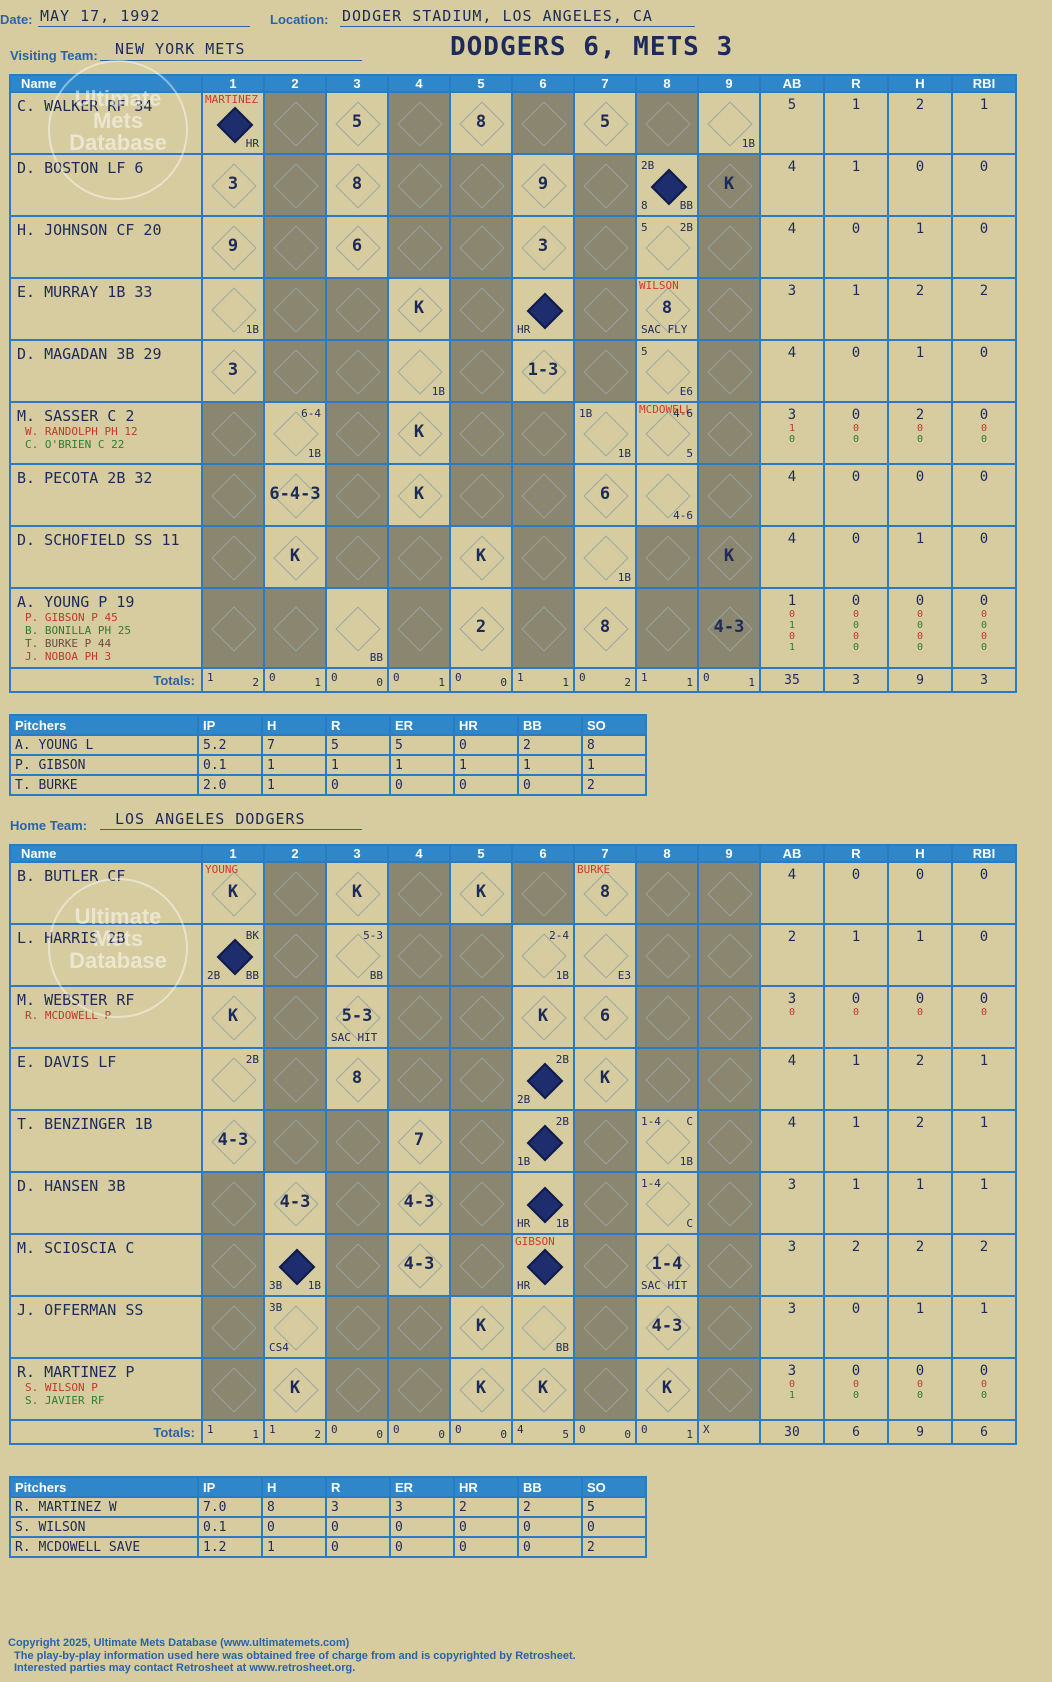 This screenshot has width=1052, height=1682. Describe the element at coordinates (294, 1507) in the screenshot. I see `pitching-stat: 8` at that location.